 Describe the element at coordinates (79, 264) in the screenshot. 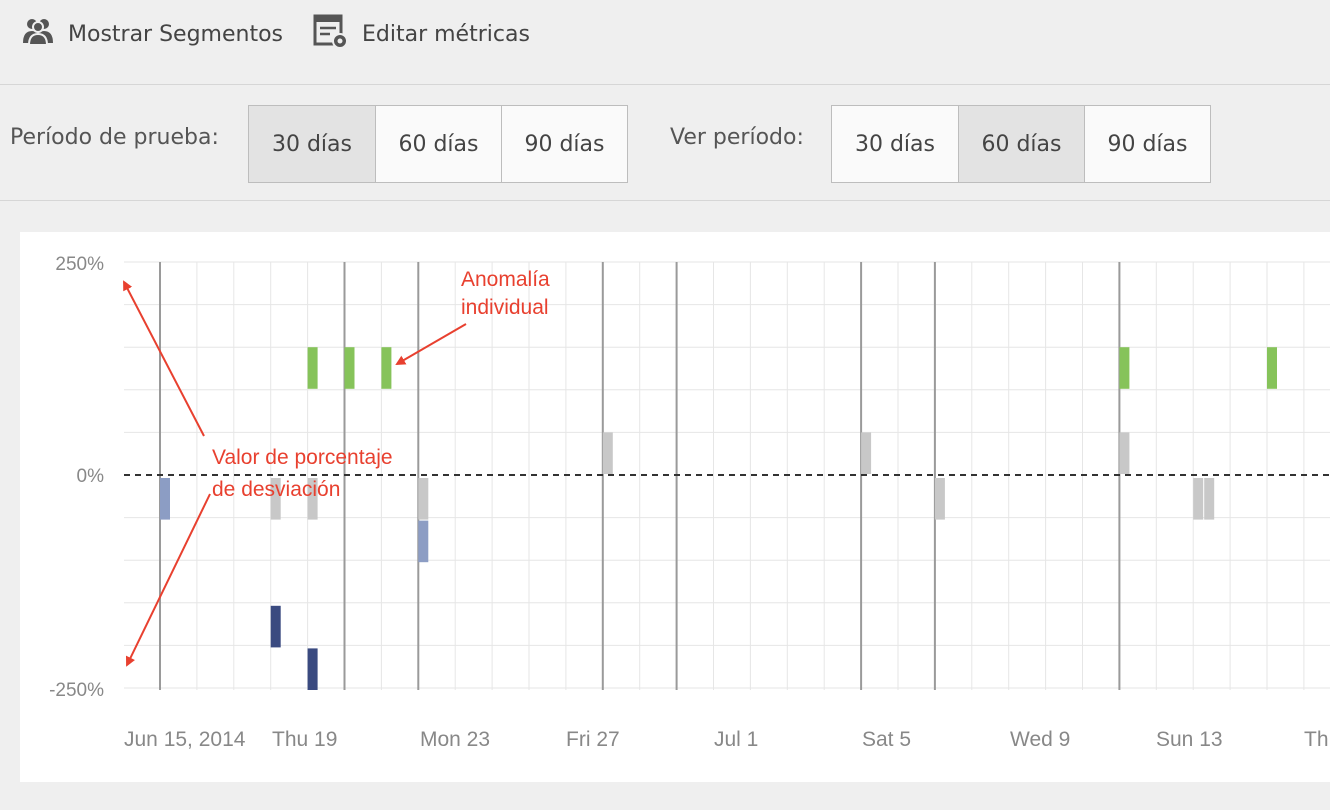

I see `y-tick-label: 250%` at that location.